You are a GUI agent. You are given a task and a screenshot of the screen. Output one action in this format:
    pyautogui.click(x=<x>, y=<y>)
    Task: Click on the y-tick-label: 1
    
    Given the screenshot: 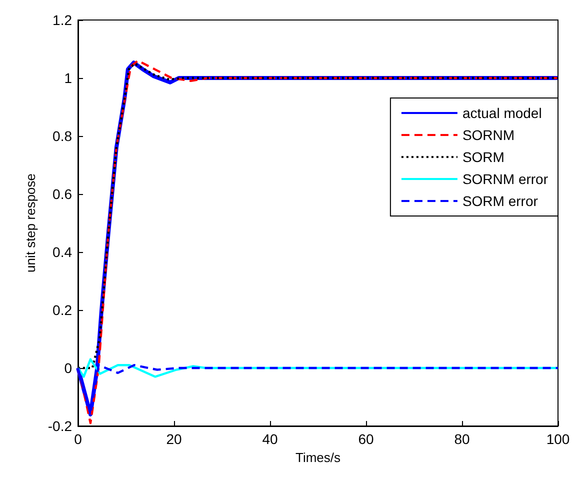 What is the action you would take?
    pyautogui.click(x=68, y=78)
    